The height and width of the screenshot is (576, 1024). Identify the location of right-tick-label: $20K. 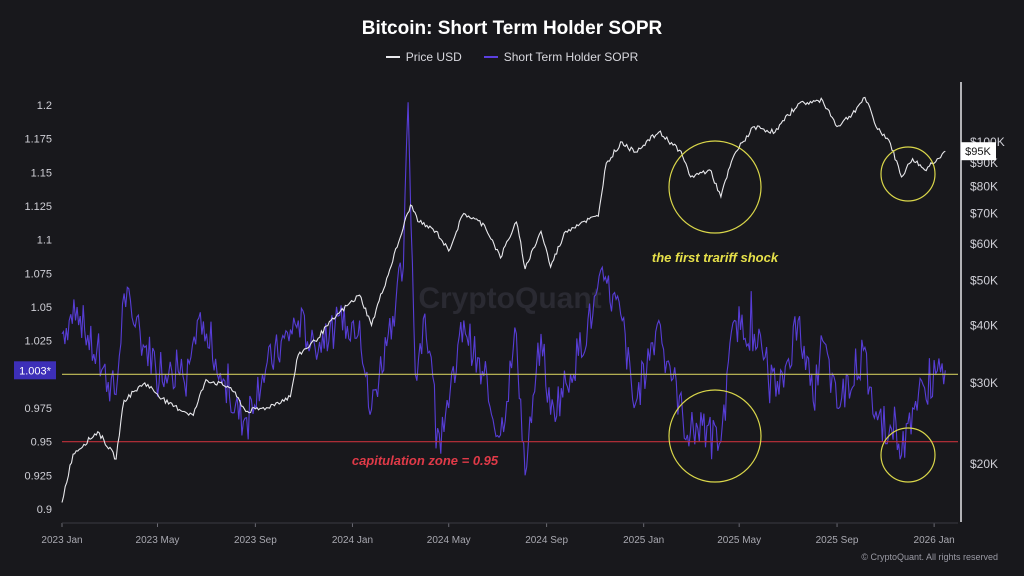
(984, 464).